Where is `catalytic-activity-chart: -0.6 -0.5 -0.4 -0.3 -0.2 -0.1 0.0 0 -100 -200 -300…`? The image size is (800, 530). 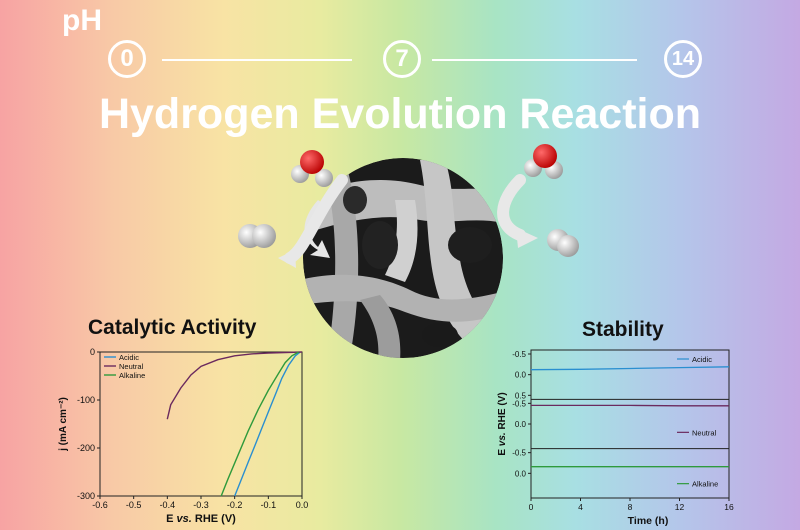 catalytic-activity-chart: -0.6 -0.5 -0.4 -0.3 -0.2 -0.1 0.0 0 -100 -200 -300… is located at coordinates (183, 436).